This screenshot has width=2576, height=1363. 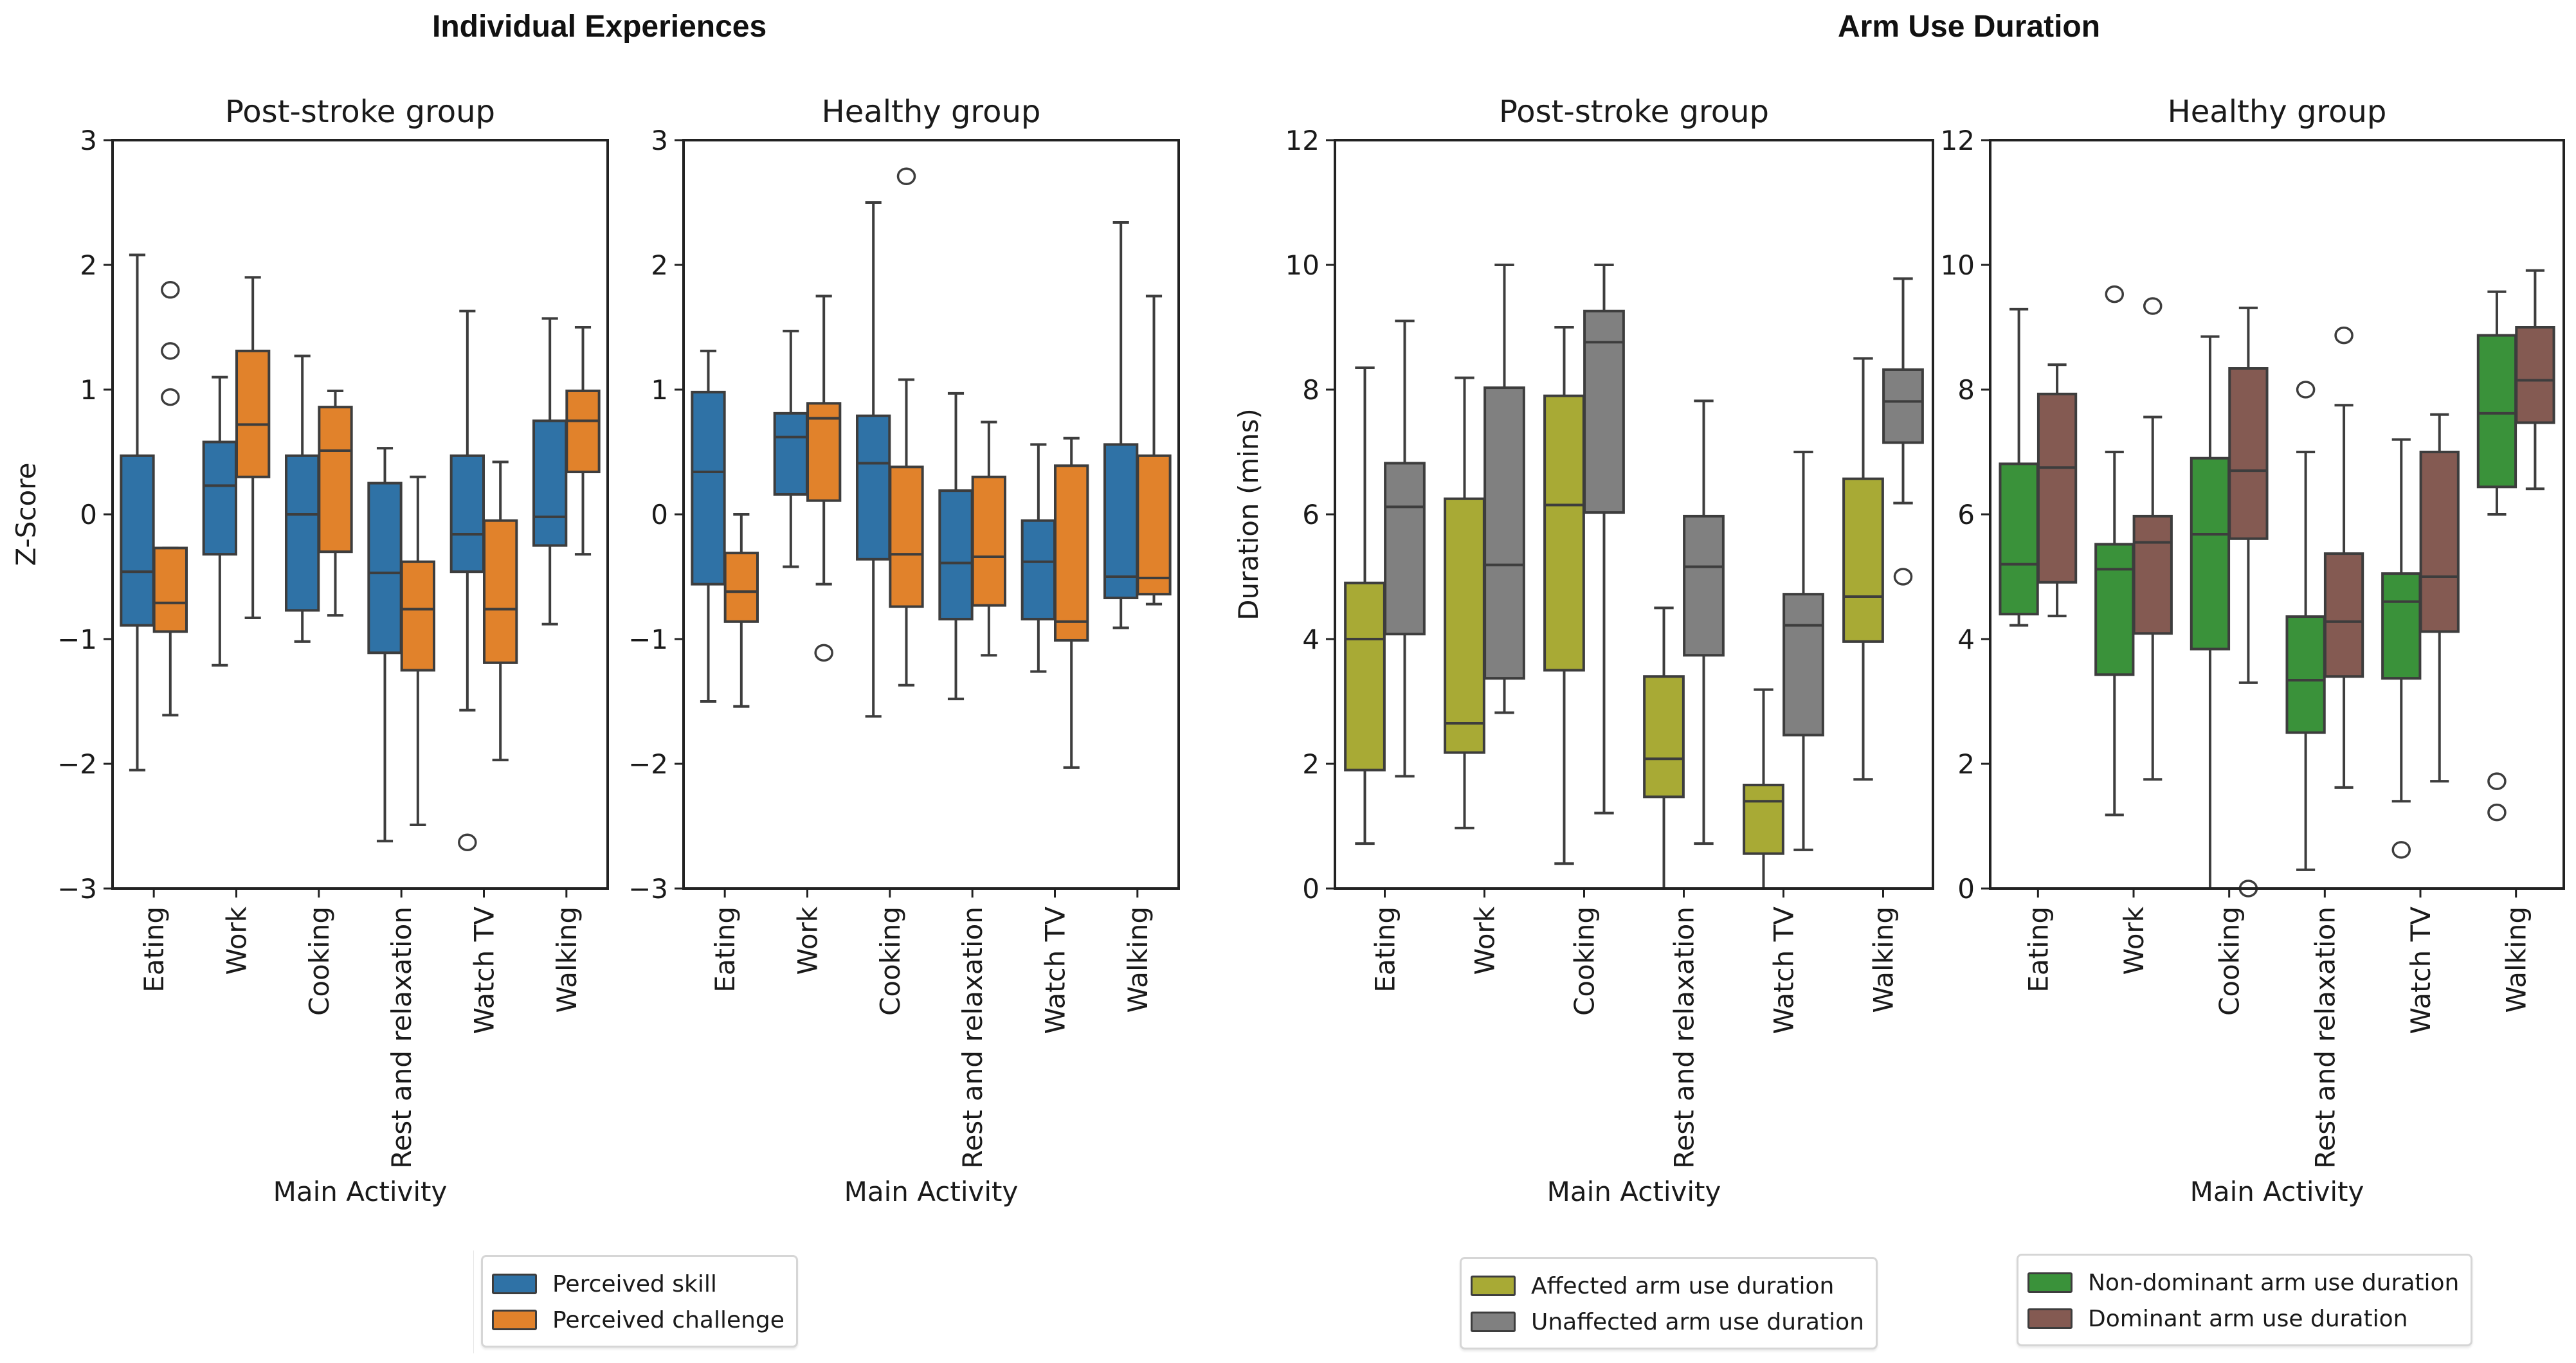 What do you see at coordinates (514, 1320) in the screenshot?
I see `legend-swatch-perceived-challenge` at bounding box center [514, 1320].